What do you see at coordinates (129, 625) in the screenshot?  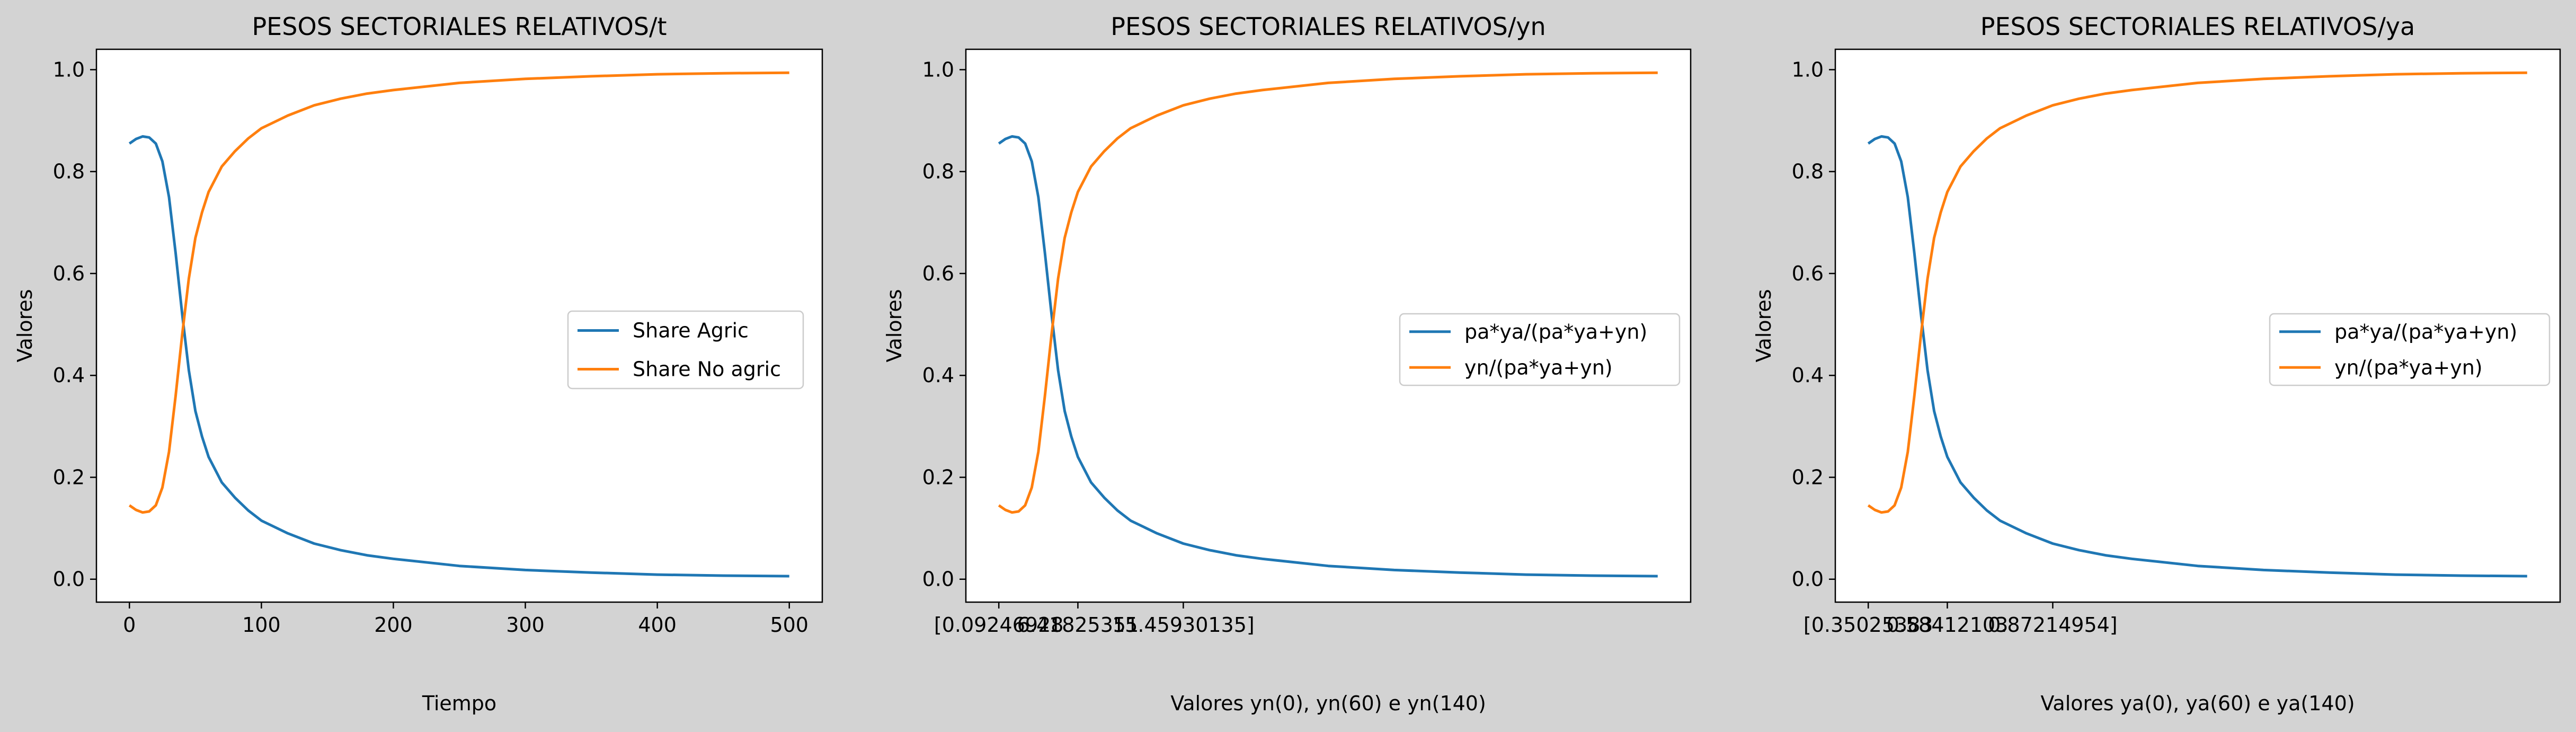 I see `x-tick-label: 0` at bounding box center [129, 625].